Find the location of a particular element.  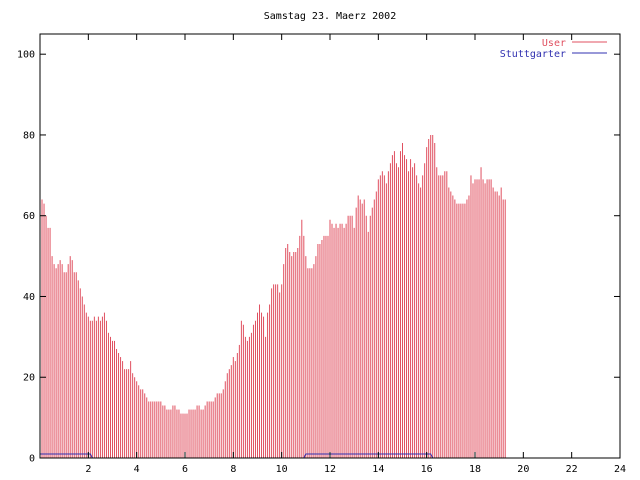

x-tick-label: 16 is located at coordinates (427, 469).